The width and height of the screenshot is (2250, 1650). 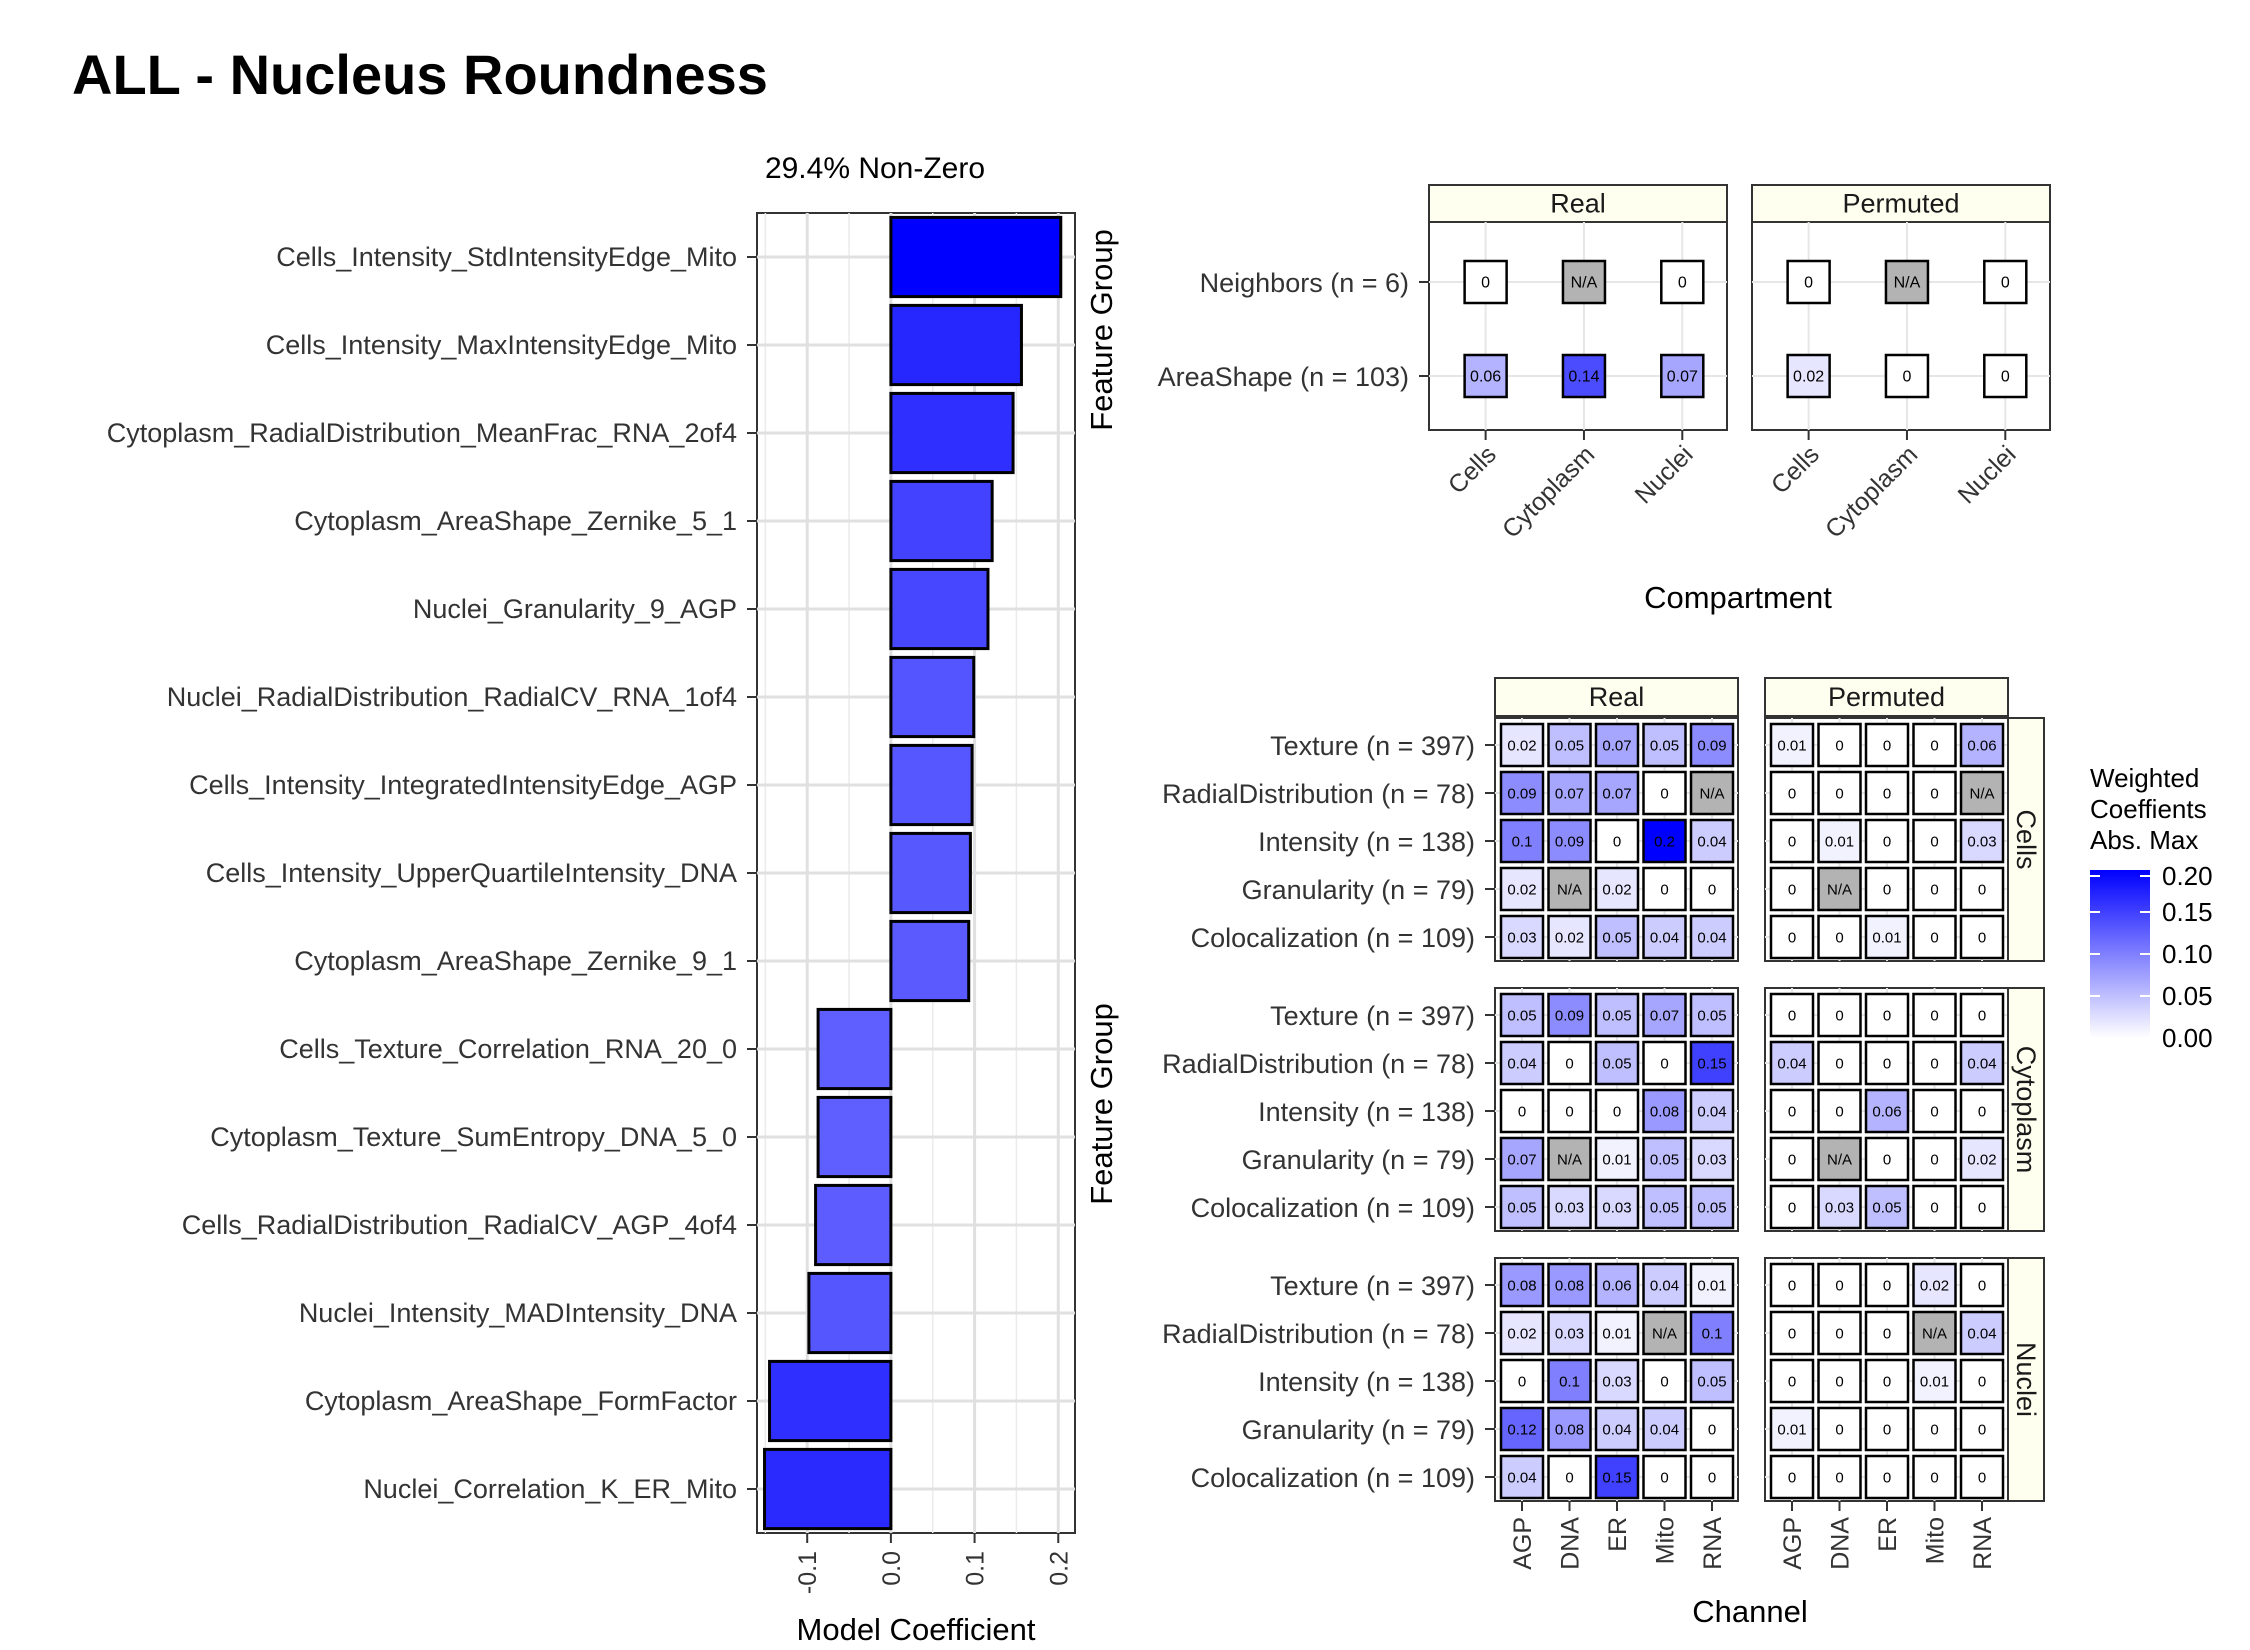 What do you see at coordinates (1793, 1543) in the screenshot?
I see `x-tick-label: AGP` at bounding box center [1793, 1543].